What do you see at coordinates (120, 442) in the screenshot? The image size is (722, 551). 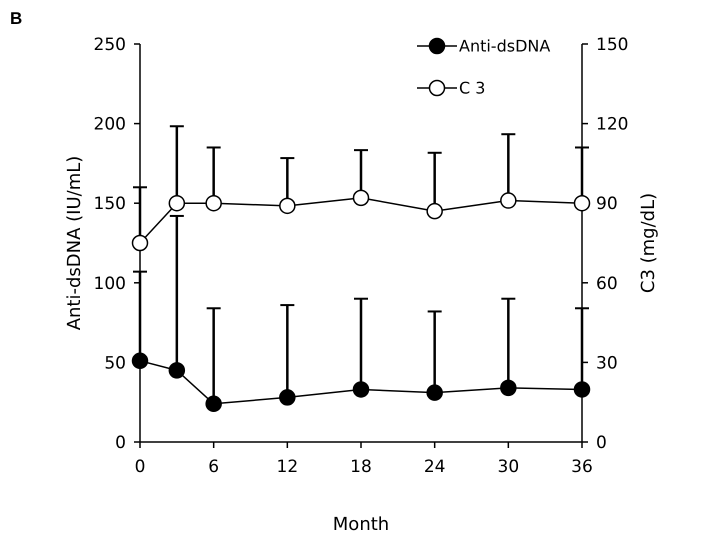 I see `y-tick-label: 0` at bounding box center [120, 442].